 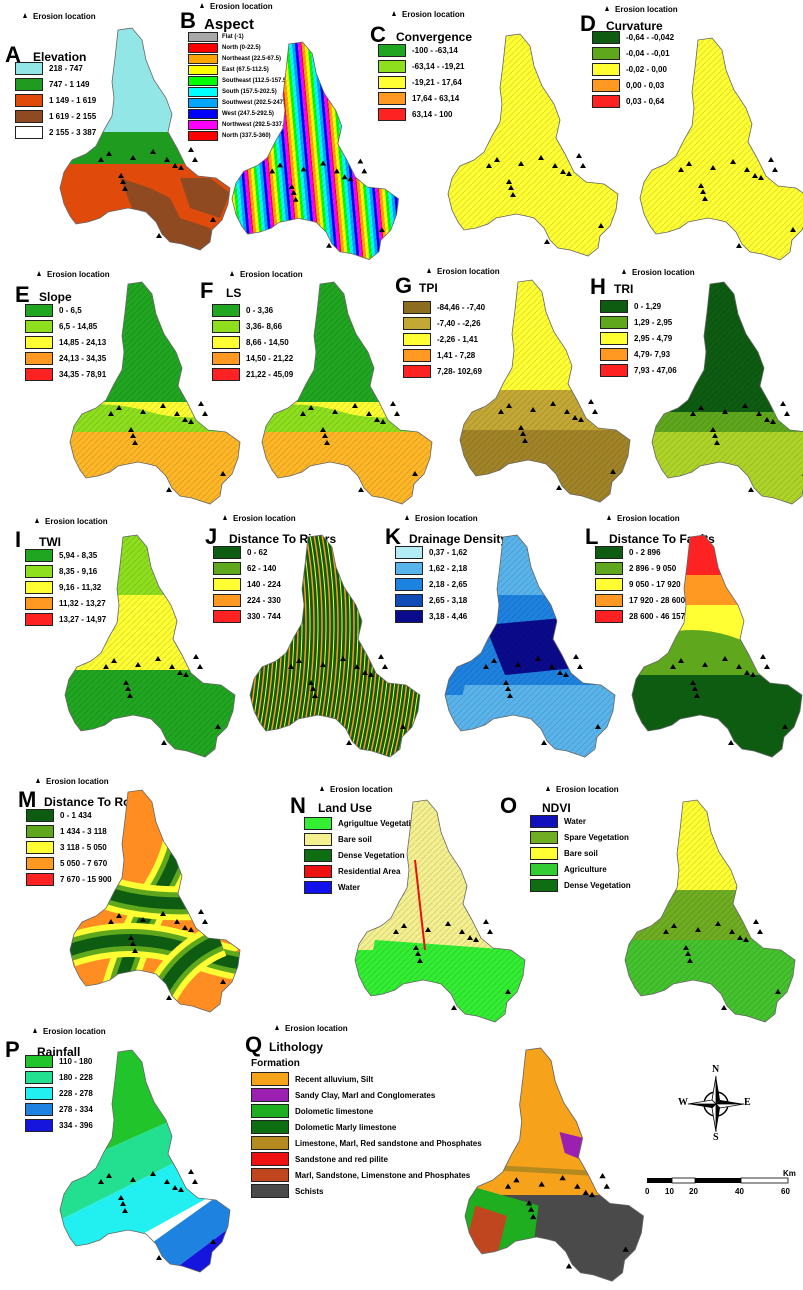 What do you see at coordinates (83, 619) in the screenshot?
I see `legend-label: 13,27 - 14,97` at bounding box center [83, 619].